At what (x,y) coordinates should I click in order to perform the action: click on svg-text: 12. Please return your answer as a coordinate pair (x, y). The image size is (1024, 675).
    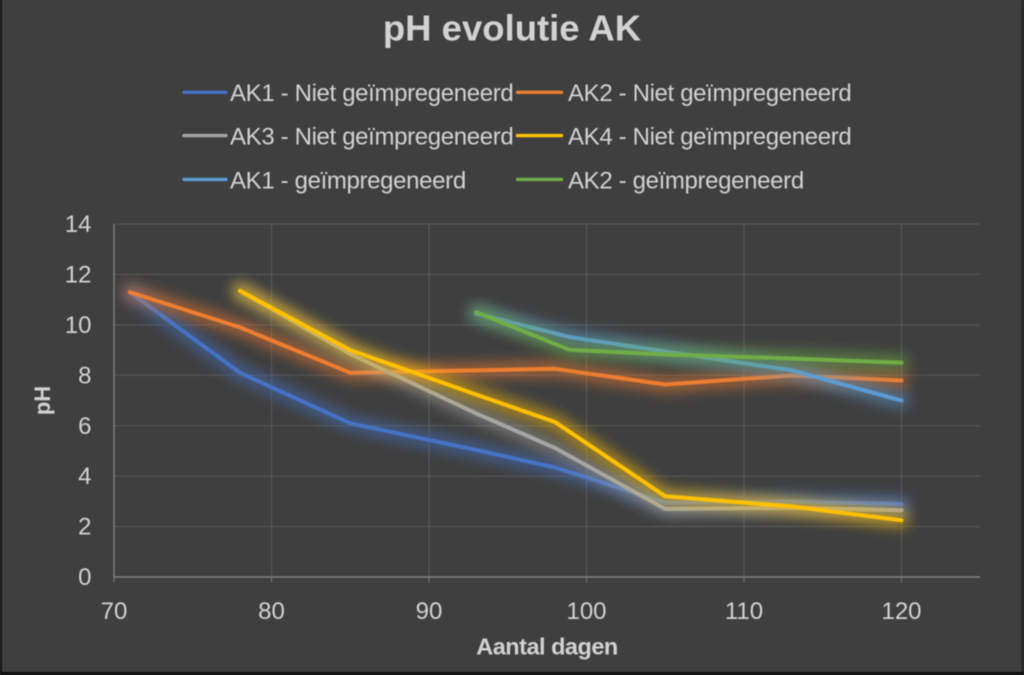
    Looking at the image, I should click on (78, 274).